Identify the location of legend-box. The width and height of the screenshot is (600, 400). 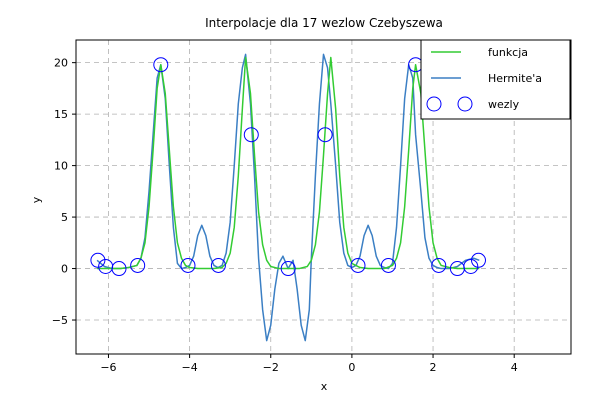
(495, 79).